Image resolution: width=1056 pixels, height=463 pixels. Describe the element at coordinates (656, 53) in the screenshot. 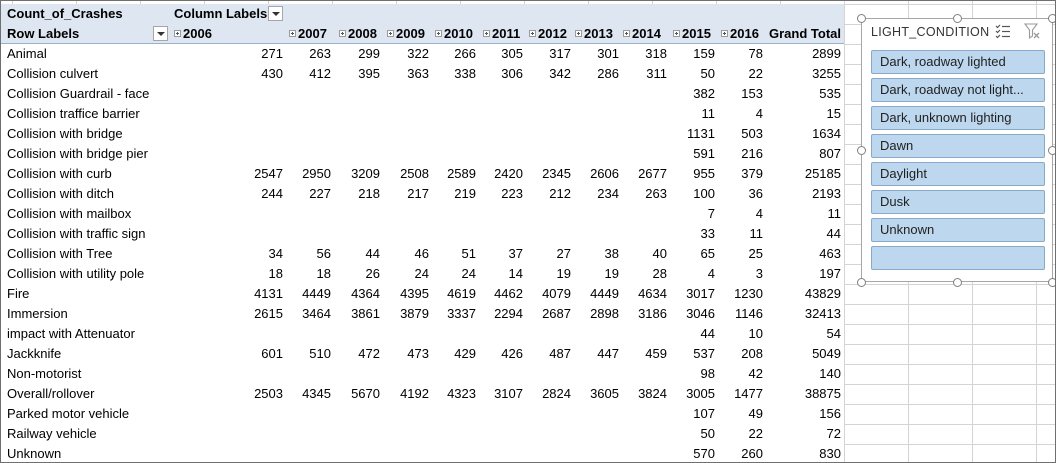

I see `value-cell: 318` at that location.